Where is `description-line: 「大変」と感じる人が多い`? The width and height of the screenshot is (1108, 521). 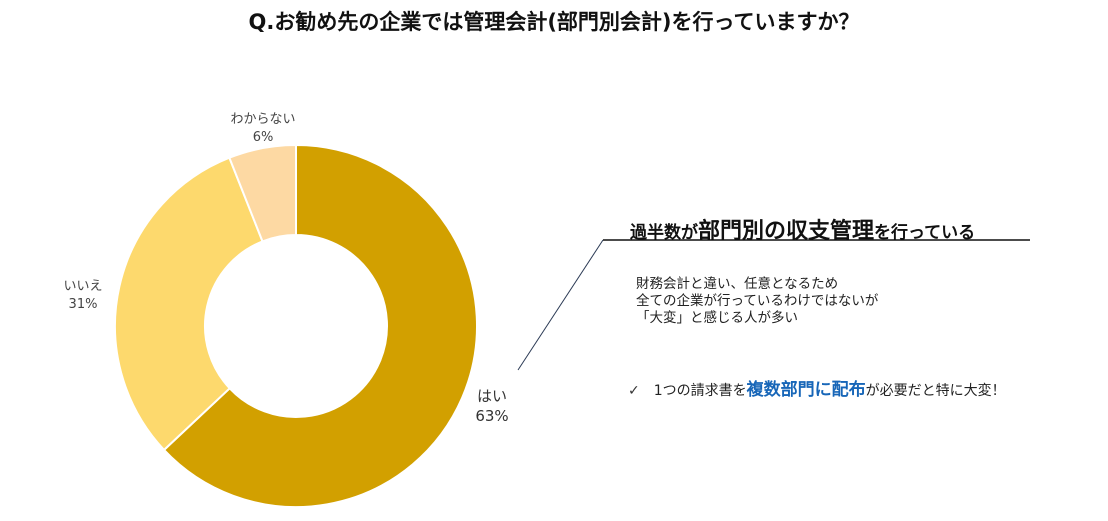
description-line: 「大変」と感じる人が多い is located at coordinates (717, 318).